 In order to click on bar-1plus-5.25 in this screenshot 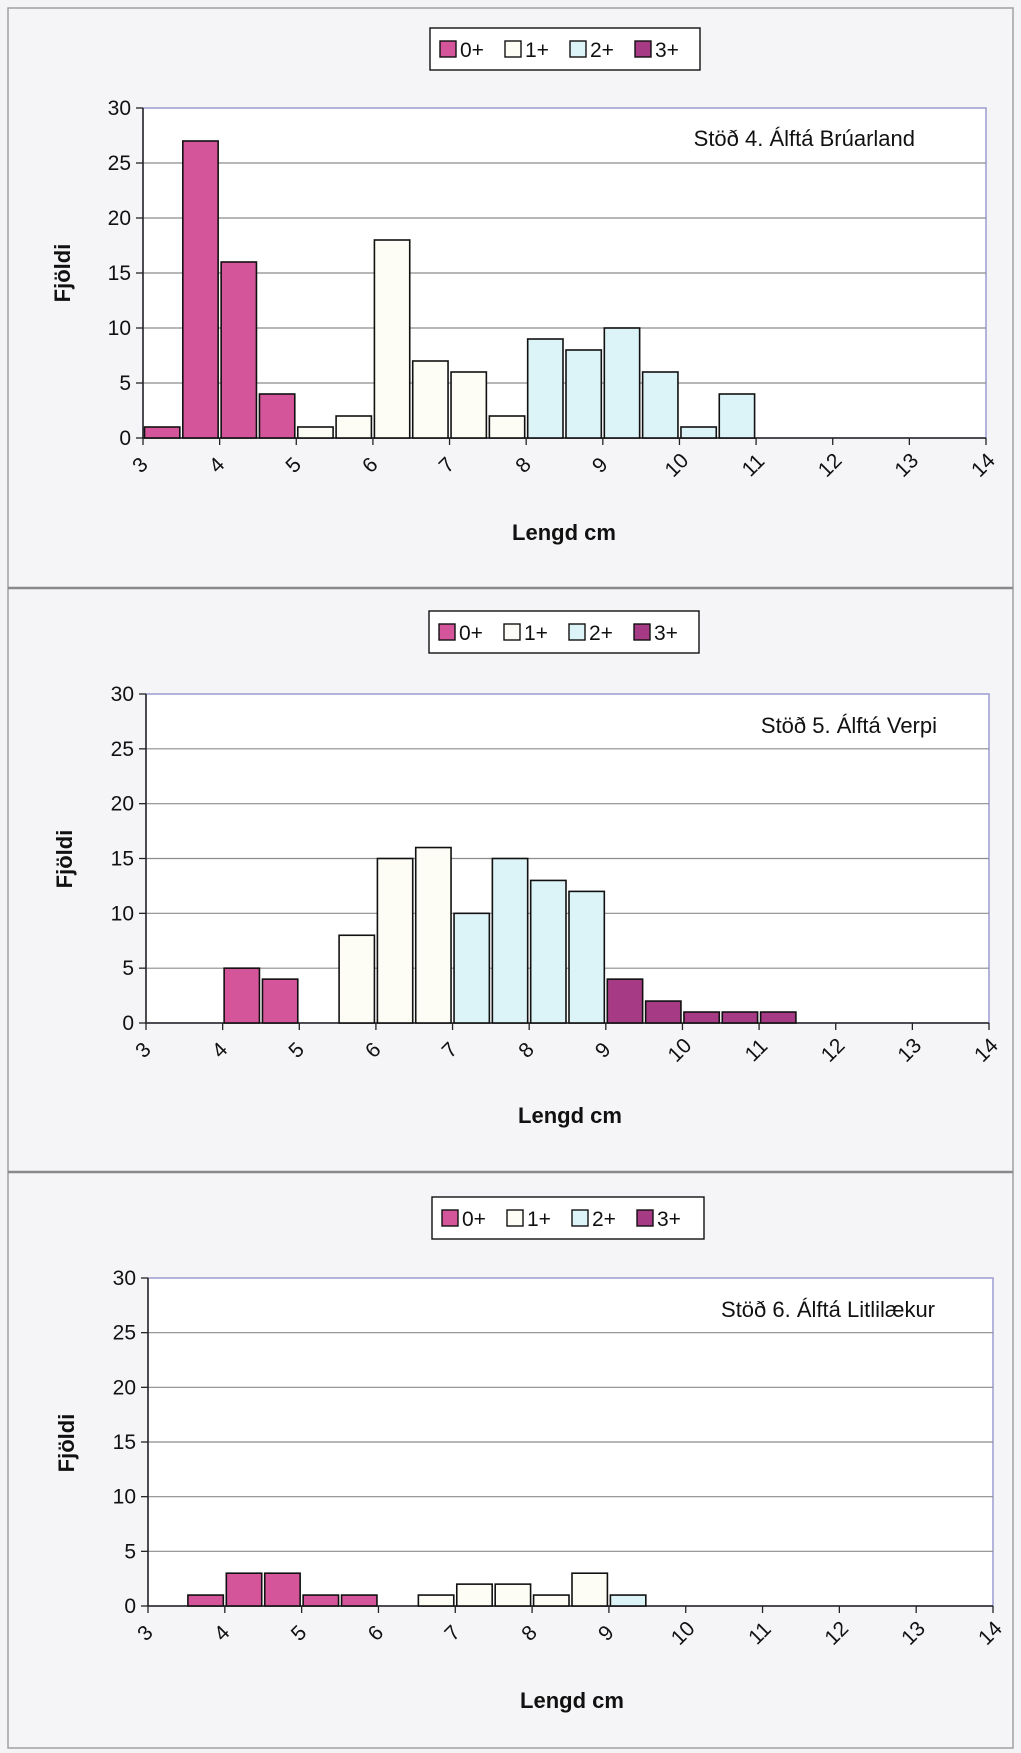, I will do `click(315, 432)`.